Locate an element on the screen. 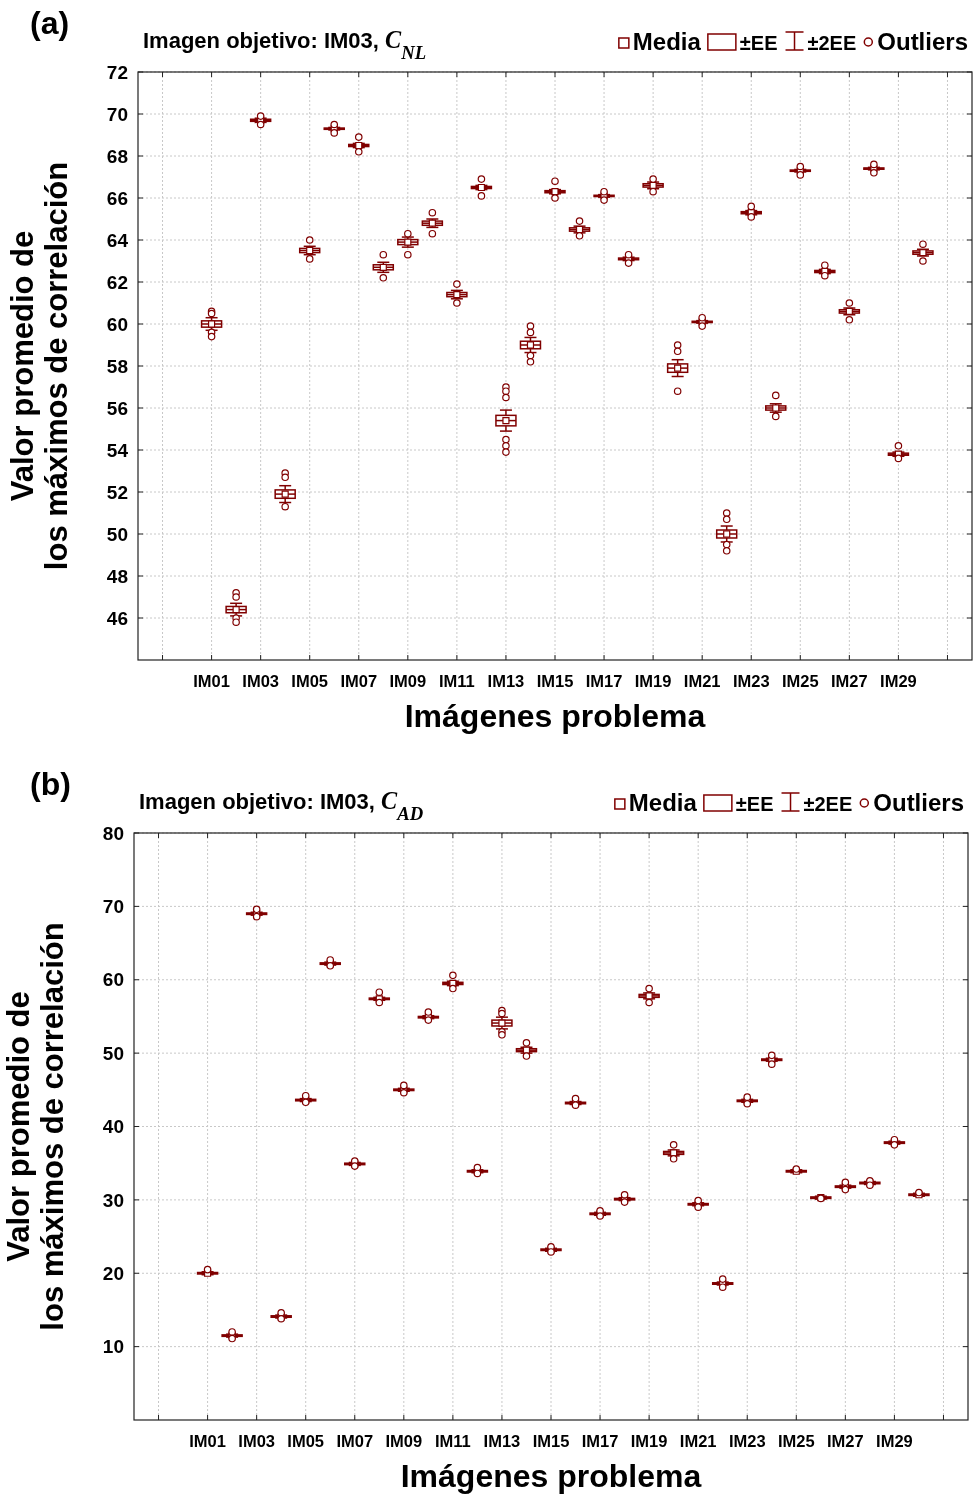 This screenshot has height=1499, width=974. y-tick-label: 80 is located at coordinates (113, 833).